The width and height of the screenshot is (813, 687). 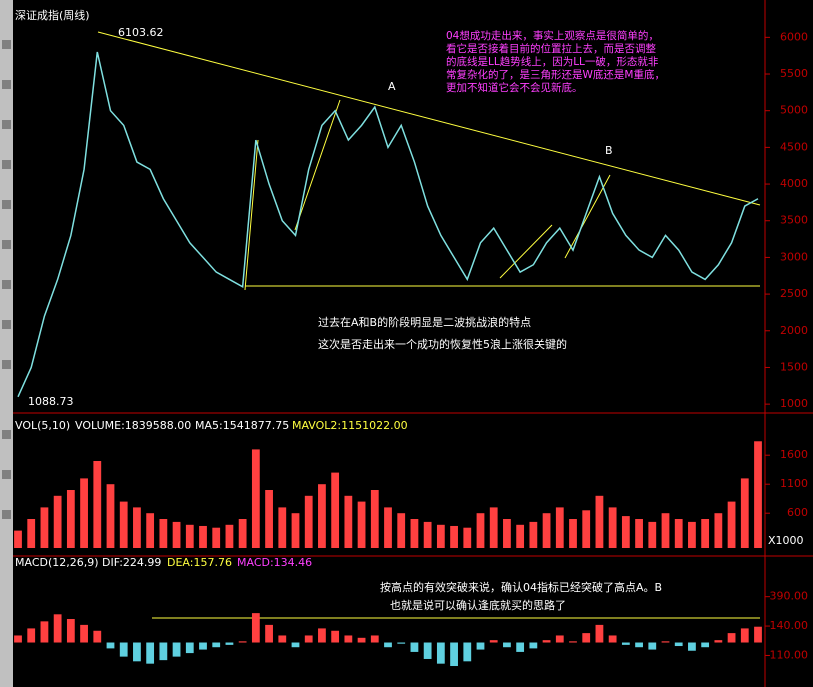 What do you see at coordinates (392, 86) in the screenshot?
I see `point-label: A` at bounding box center [392, 86].